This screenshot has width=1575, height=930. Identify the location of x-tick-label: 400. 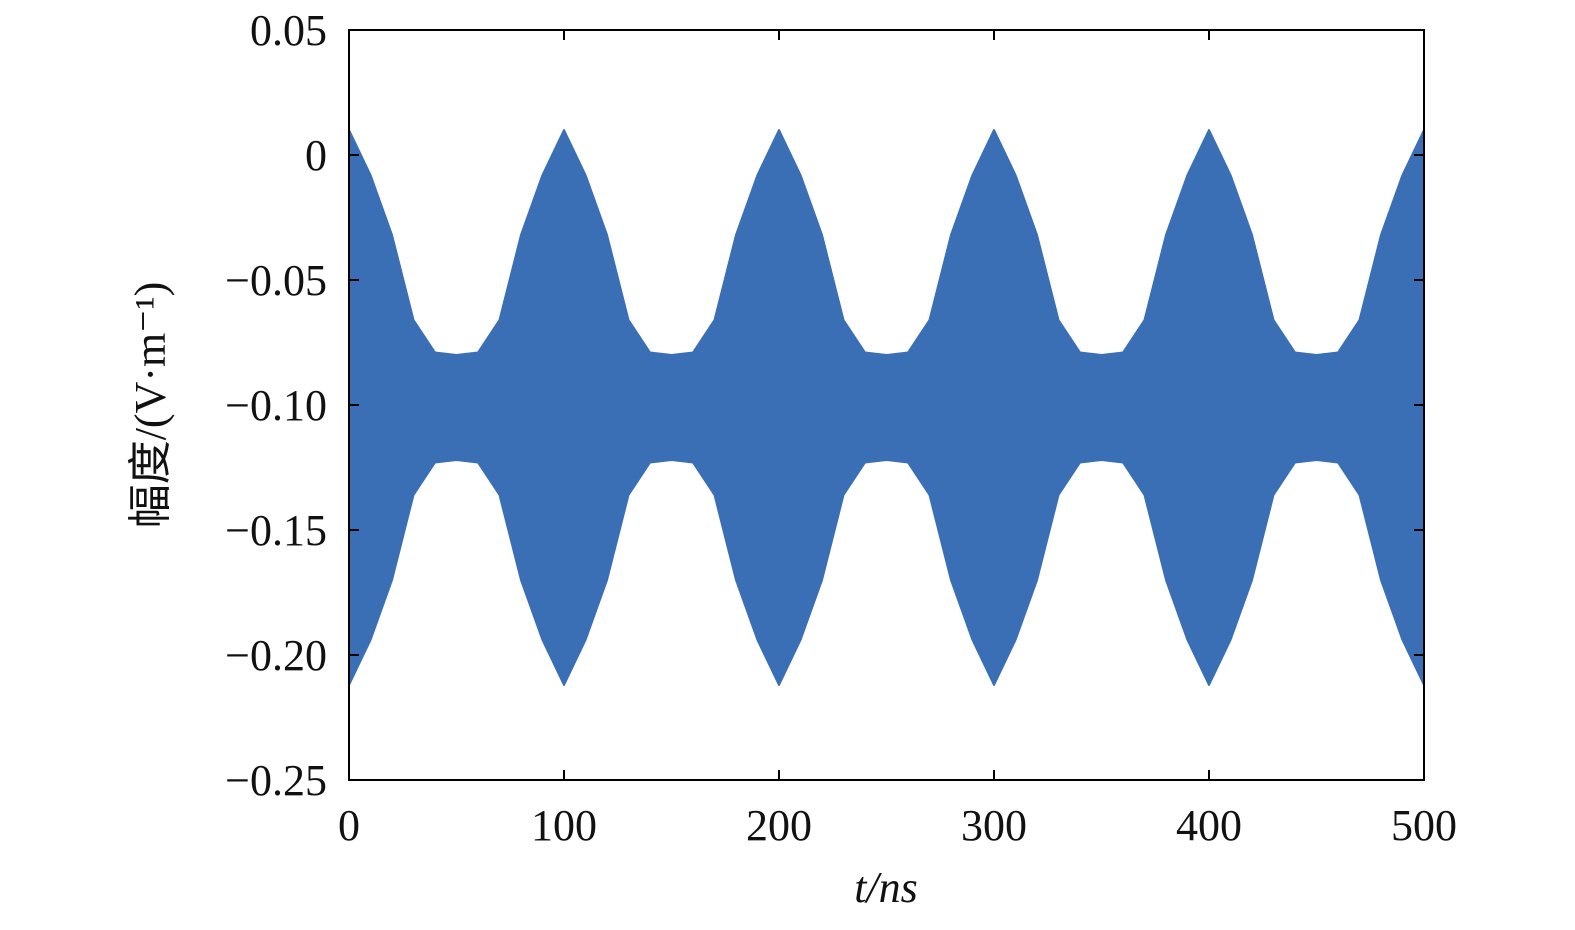
(1209, 825).